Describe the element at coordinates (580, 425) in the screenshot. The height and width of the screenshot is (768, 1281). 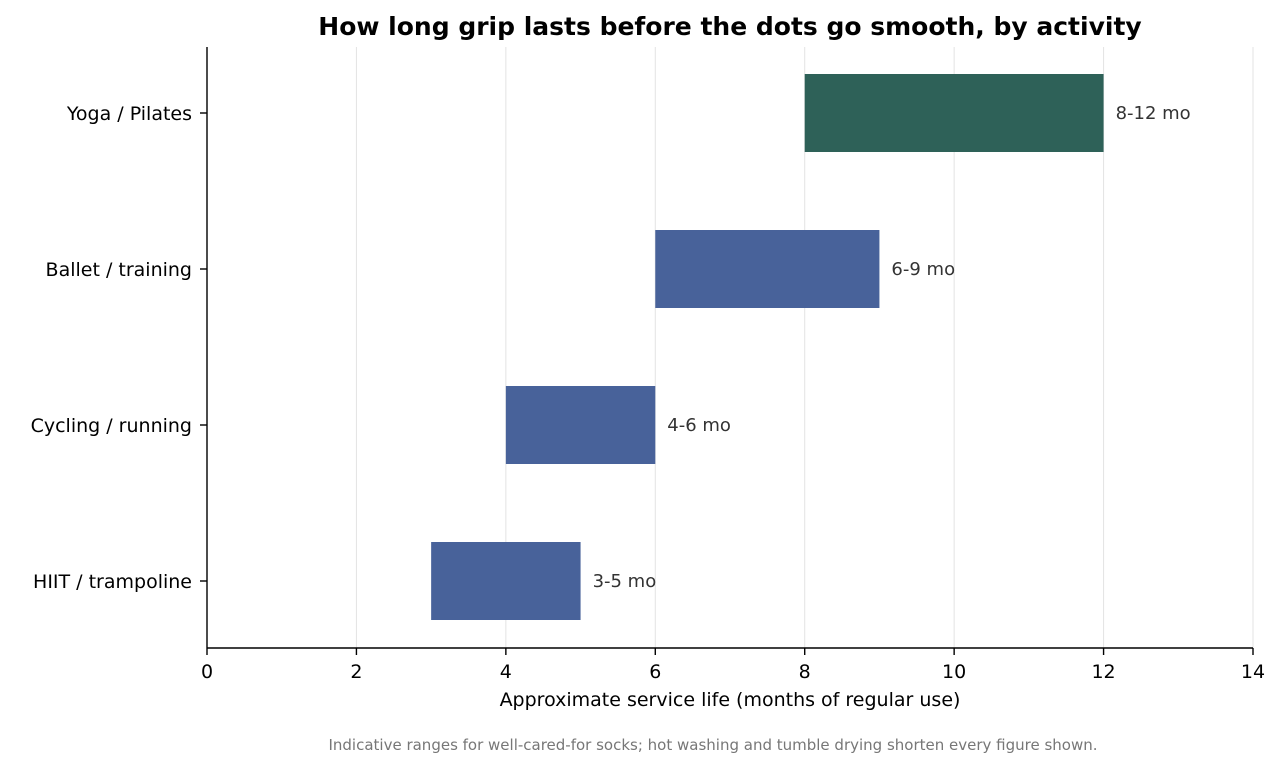
I see `bar-cycling-running` at that location.